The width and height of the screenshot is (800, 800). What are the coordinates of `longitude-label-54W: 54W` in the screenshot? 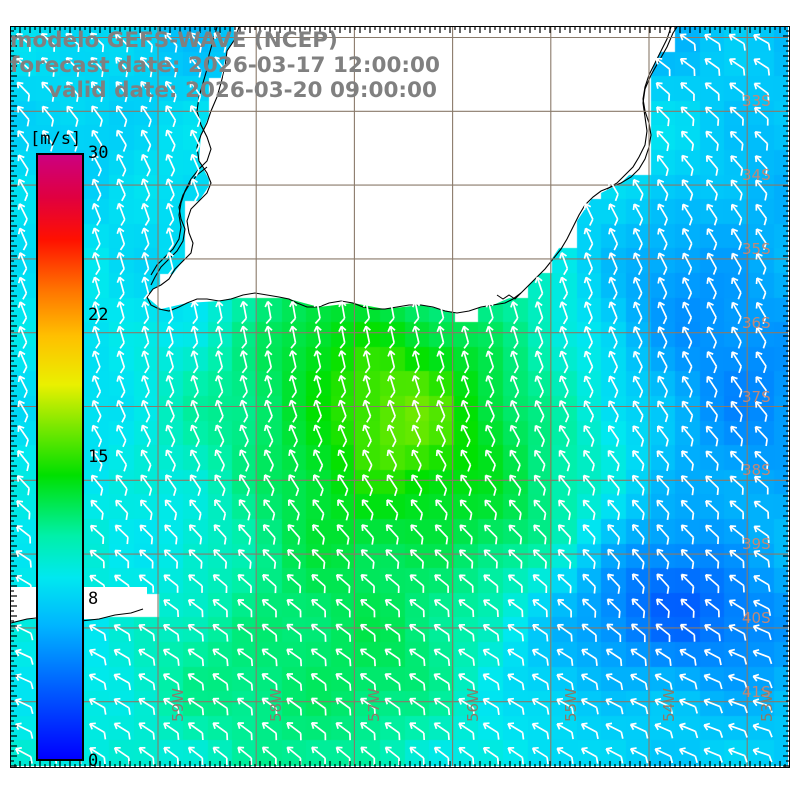 It's located at (669, 705).